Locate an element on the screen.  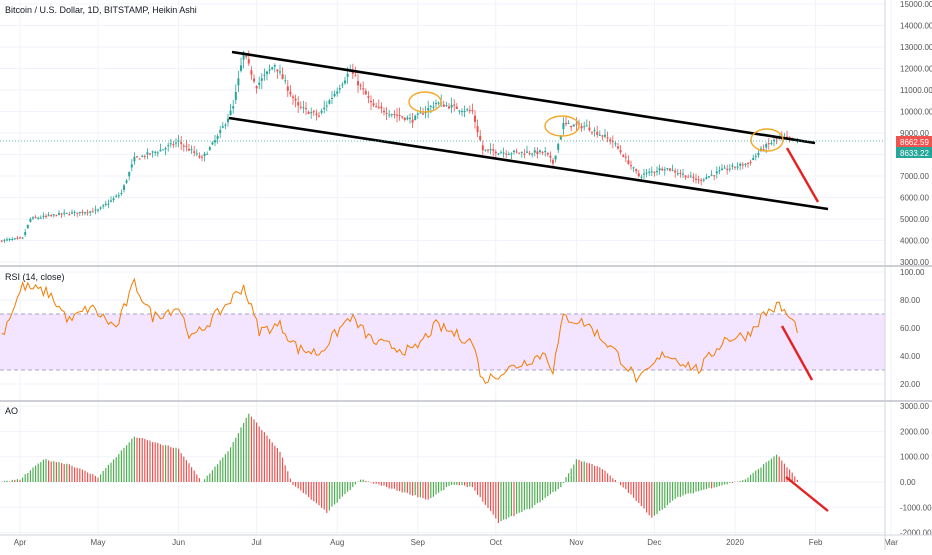
x-axis-label: Jun is located at coordinates (178, 542).